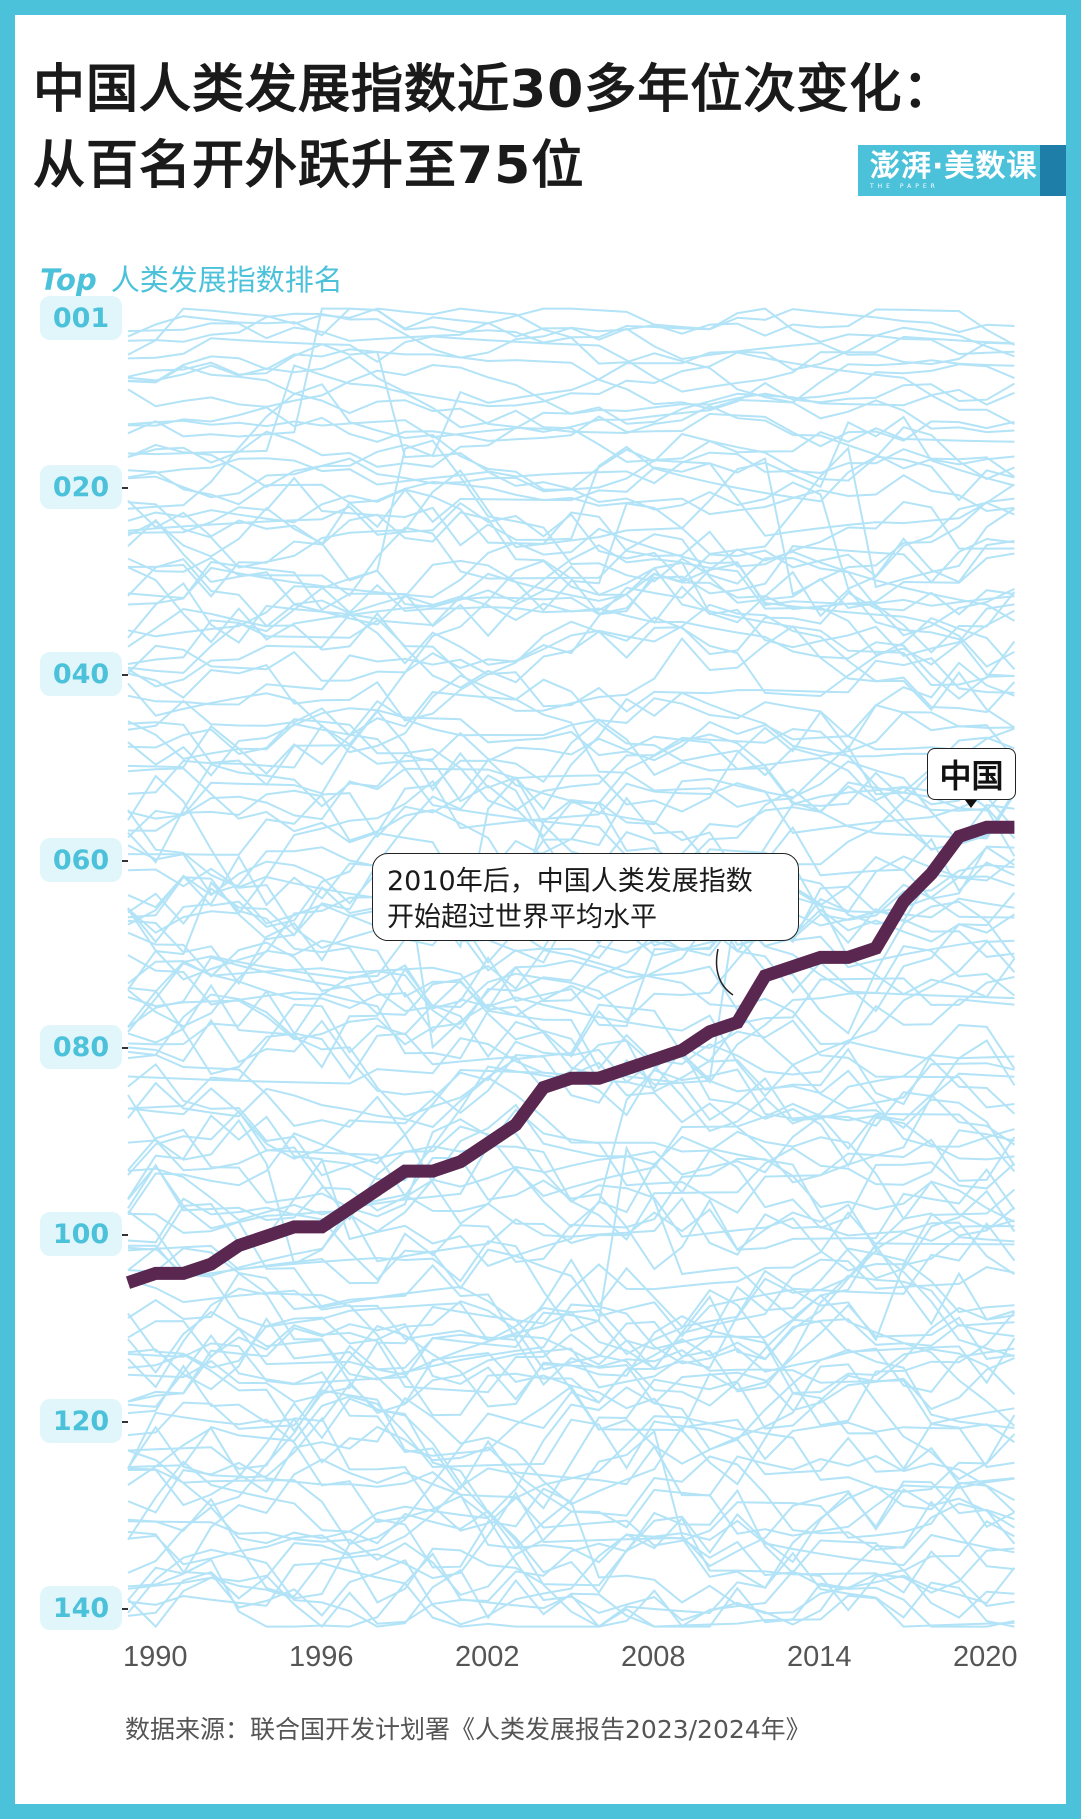  What do you see at coordinates (226, 280) in the screenshot?
I see `y-axis-label: 人类发展指数排名` at bounding box center [226, 280].